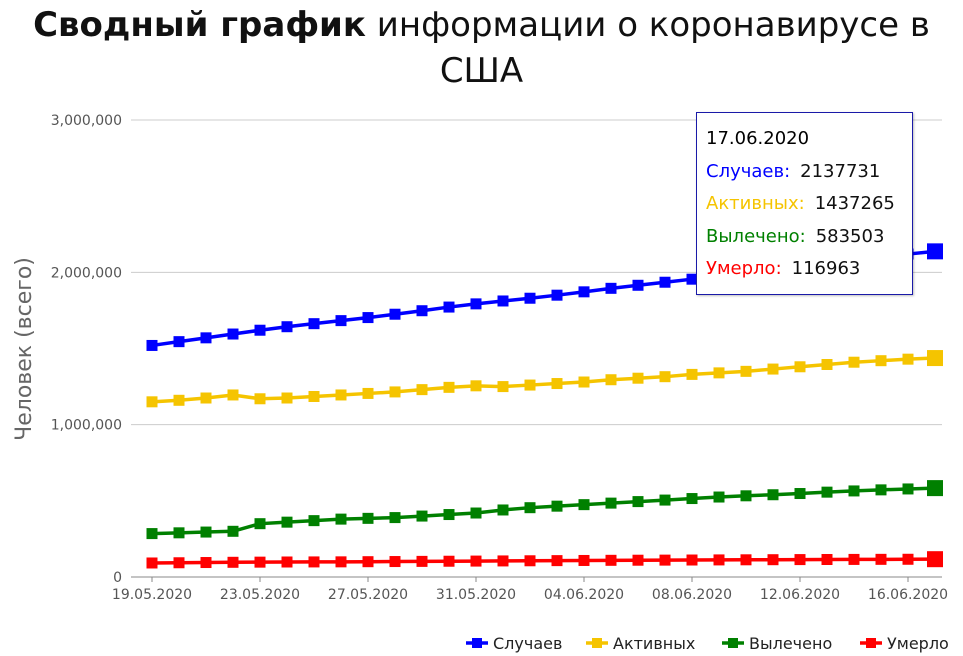  What do you see at coordinates (840, 171) in the screenshot?
I see `tooltip-value: 2137731` at bounding box center [840, 171].